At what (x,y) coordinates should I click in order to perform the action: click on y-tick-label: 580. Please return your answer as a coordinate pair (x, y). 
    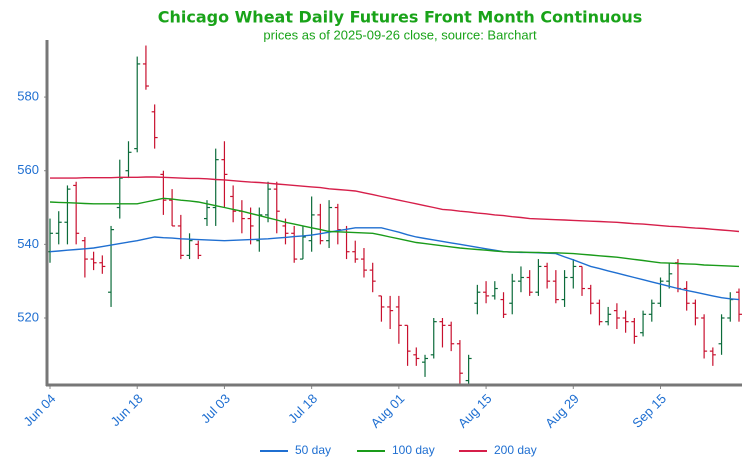
    Looking at the image, I should click on (28, 96).